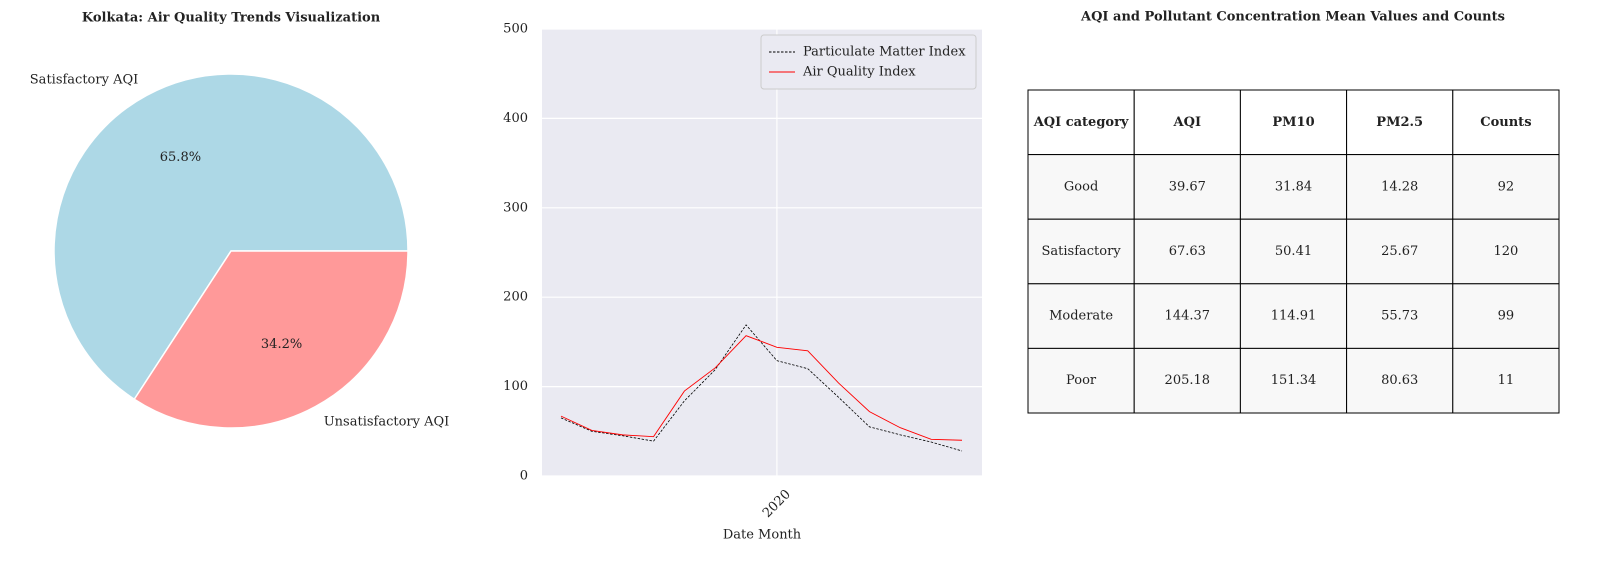  I want to click on y-tick-label: 400, so click(515, 118).